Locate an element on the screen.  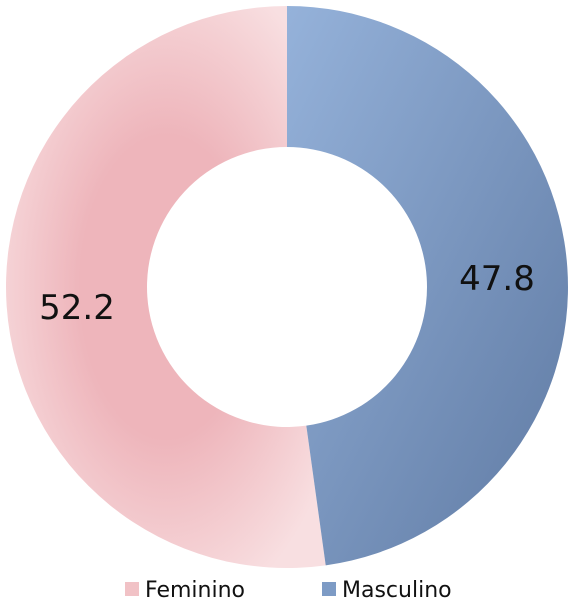
value-label: 52.2 is located at coordinates (77, 308).